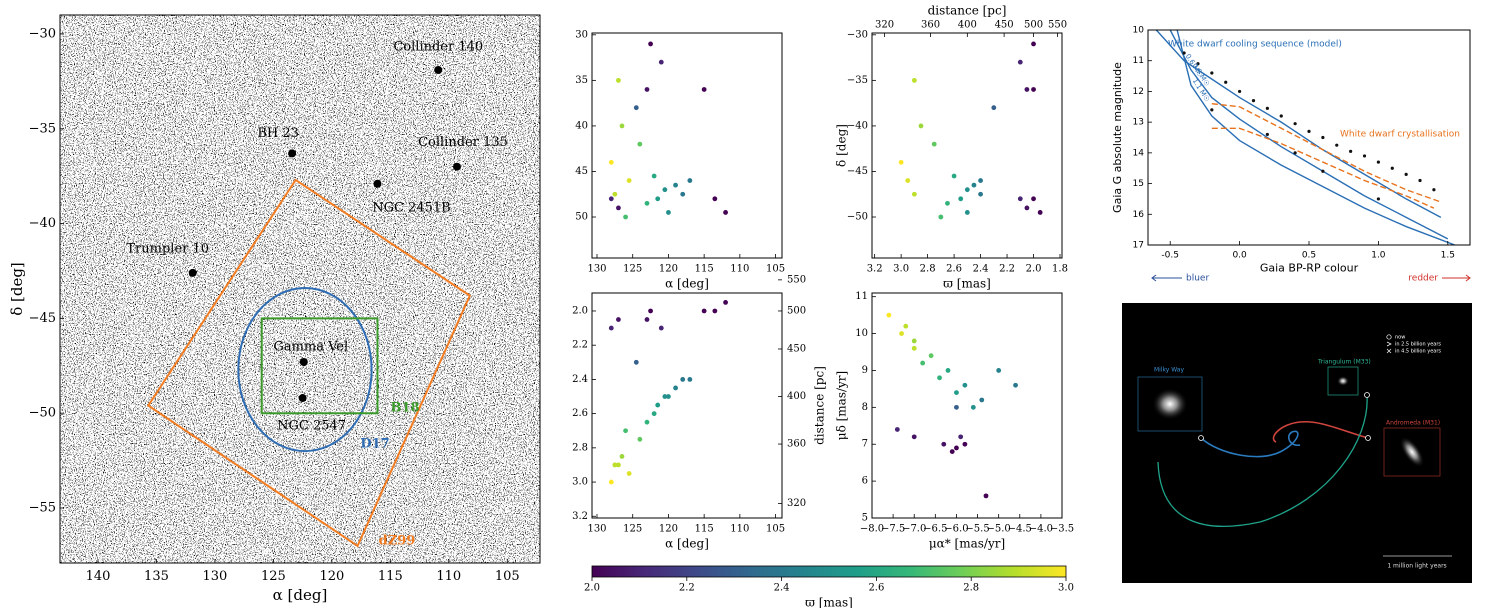  What do you see at coordinates (310, 347) in the screenshot?
I see `cluster-label: Gamma Vel` at bounding box center [310, 347].